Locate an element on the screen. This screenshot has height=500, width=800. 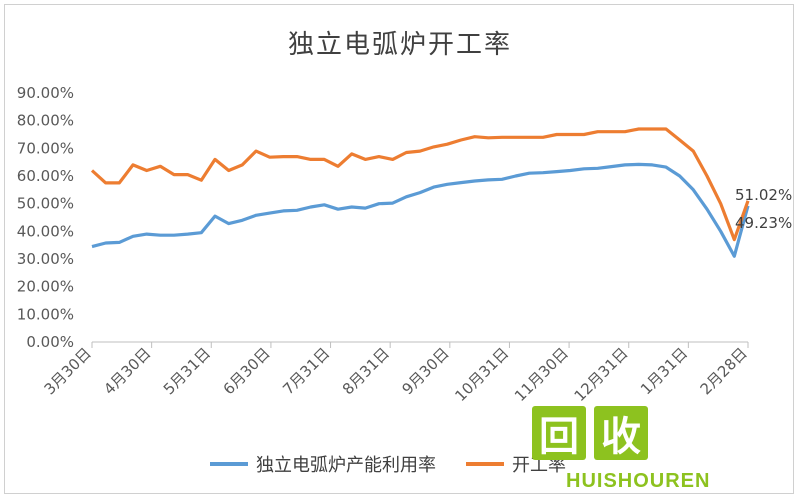
x-tick-label: 12月31日 is located at coordinates (601, 374).